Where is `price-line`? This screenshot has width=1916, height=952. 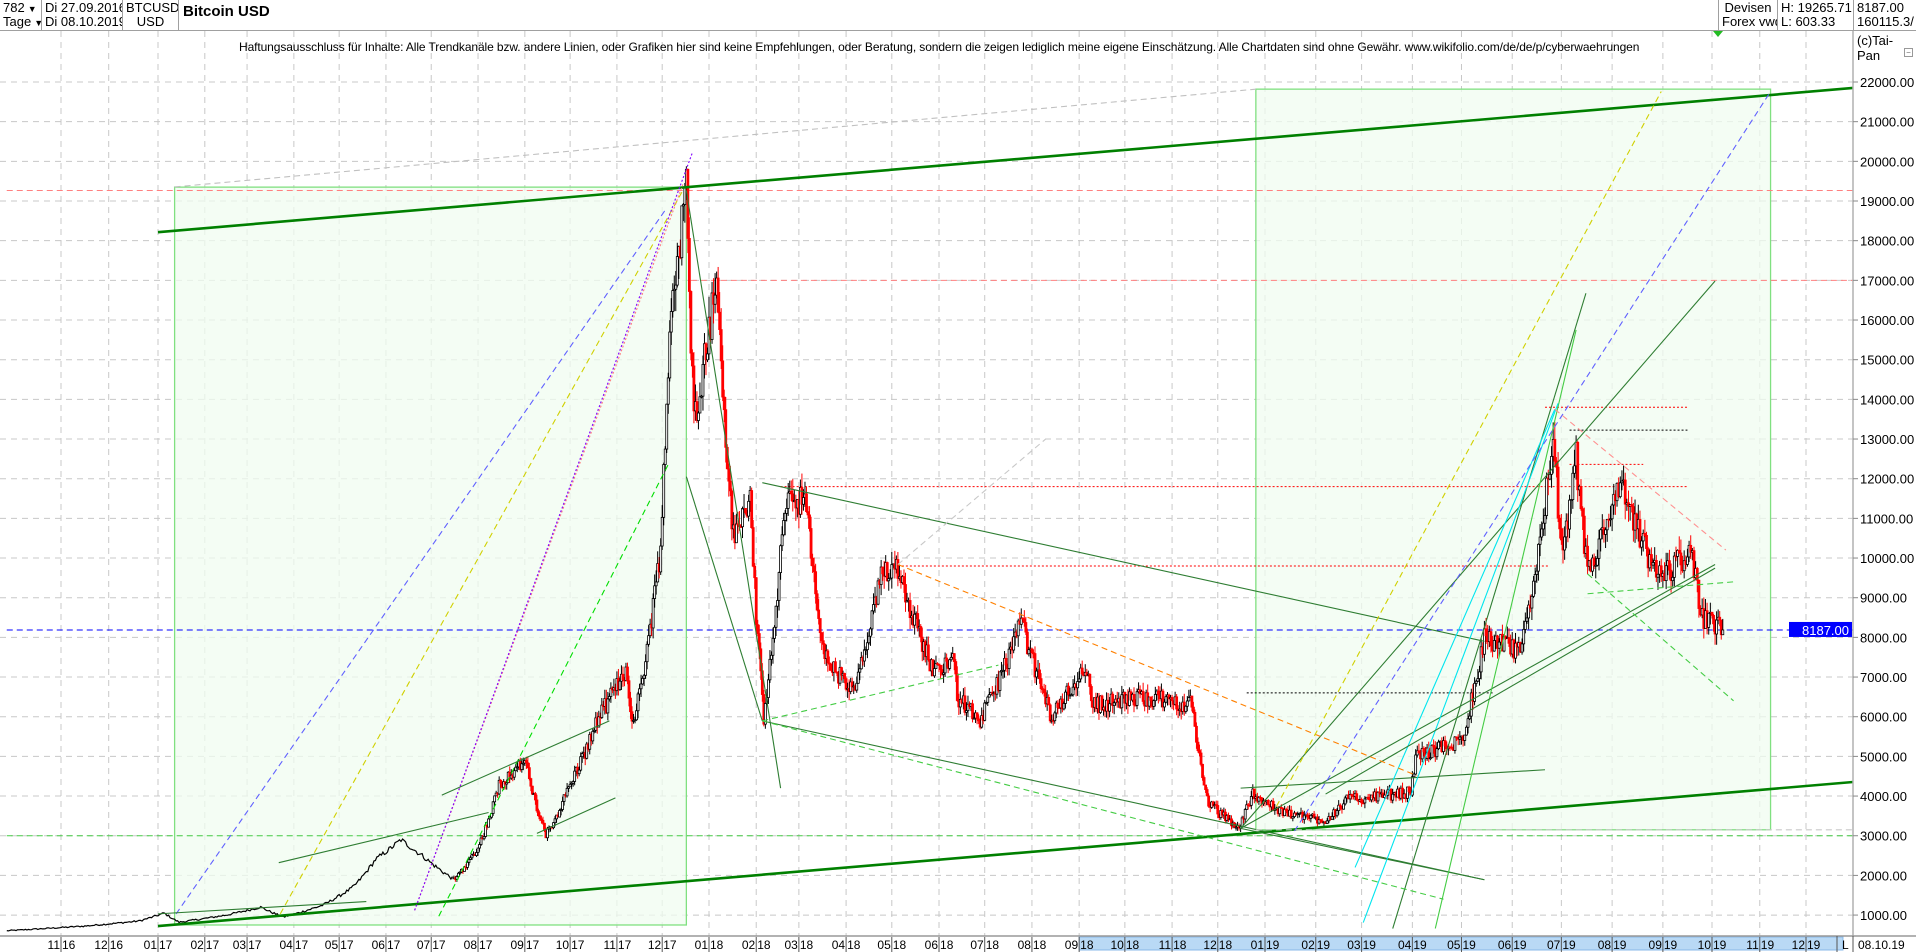 price-line is located at coordinates (229, 885).